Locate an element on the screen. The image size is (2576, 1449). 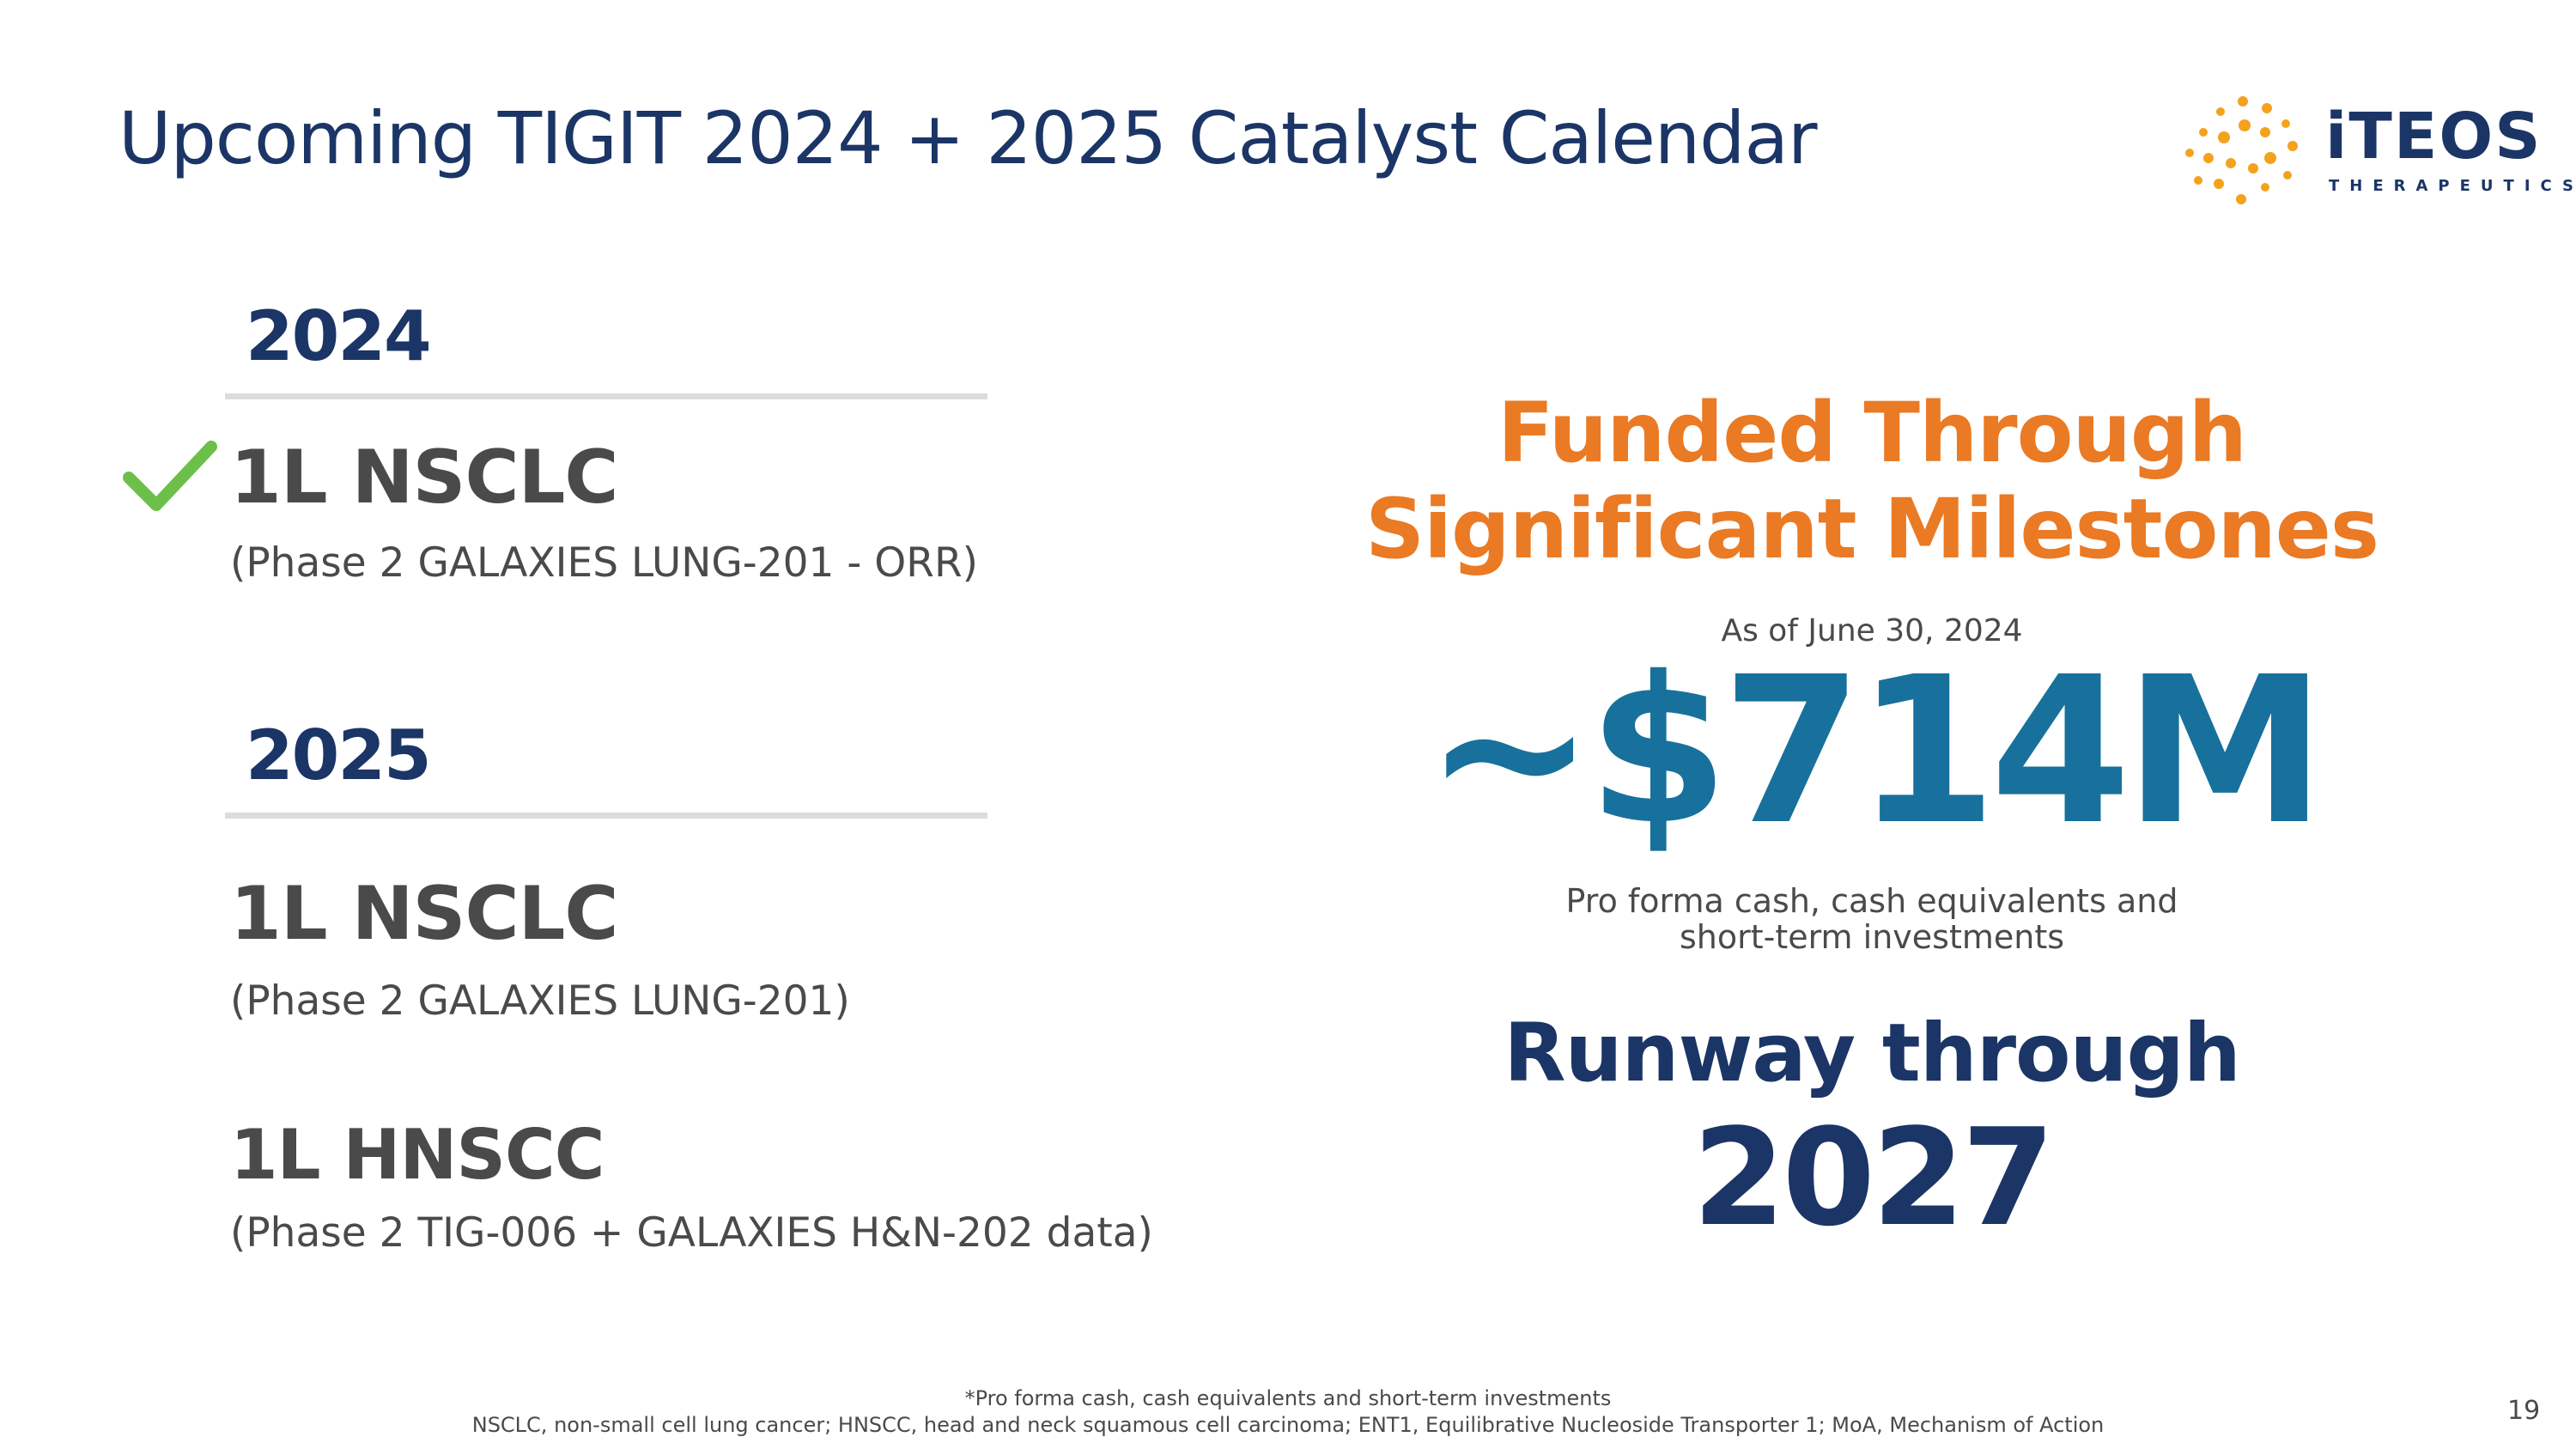
catalyst-2025-1-title: 1L NSCLC is located at coordinates (424, 914).